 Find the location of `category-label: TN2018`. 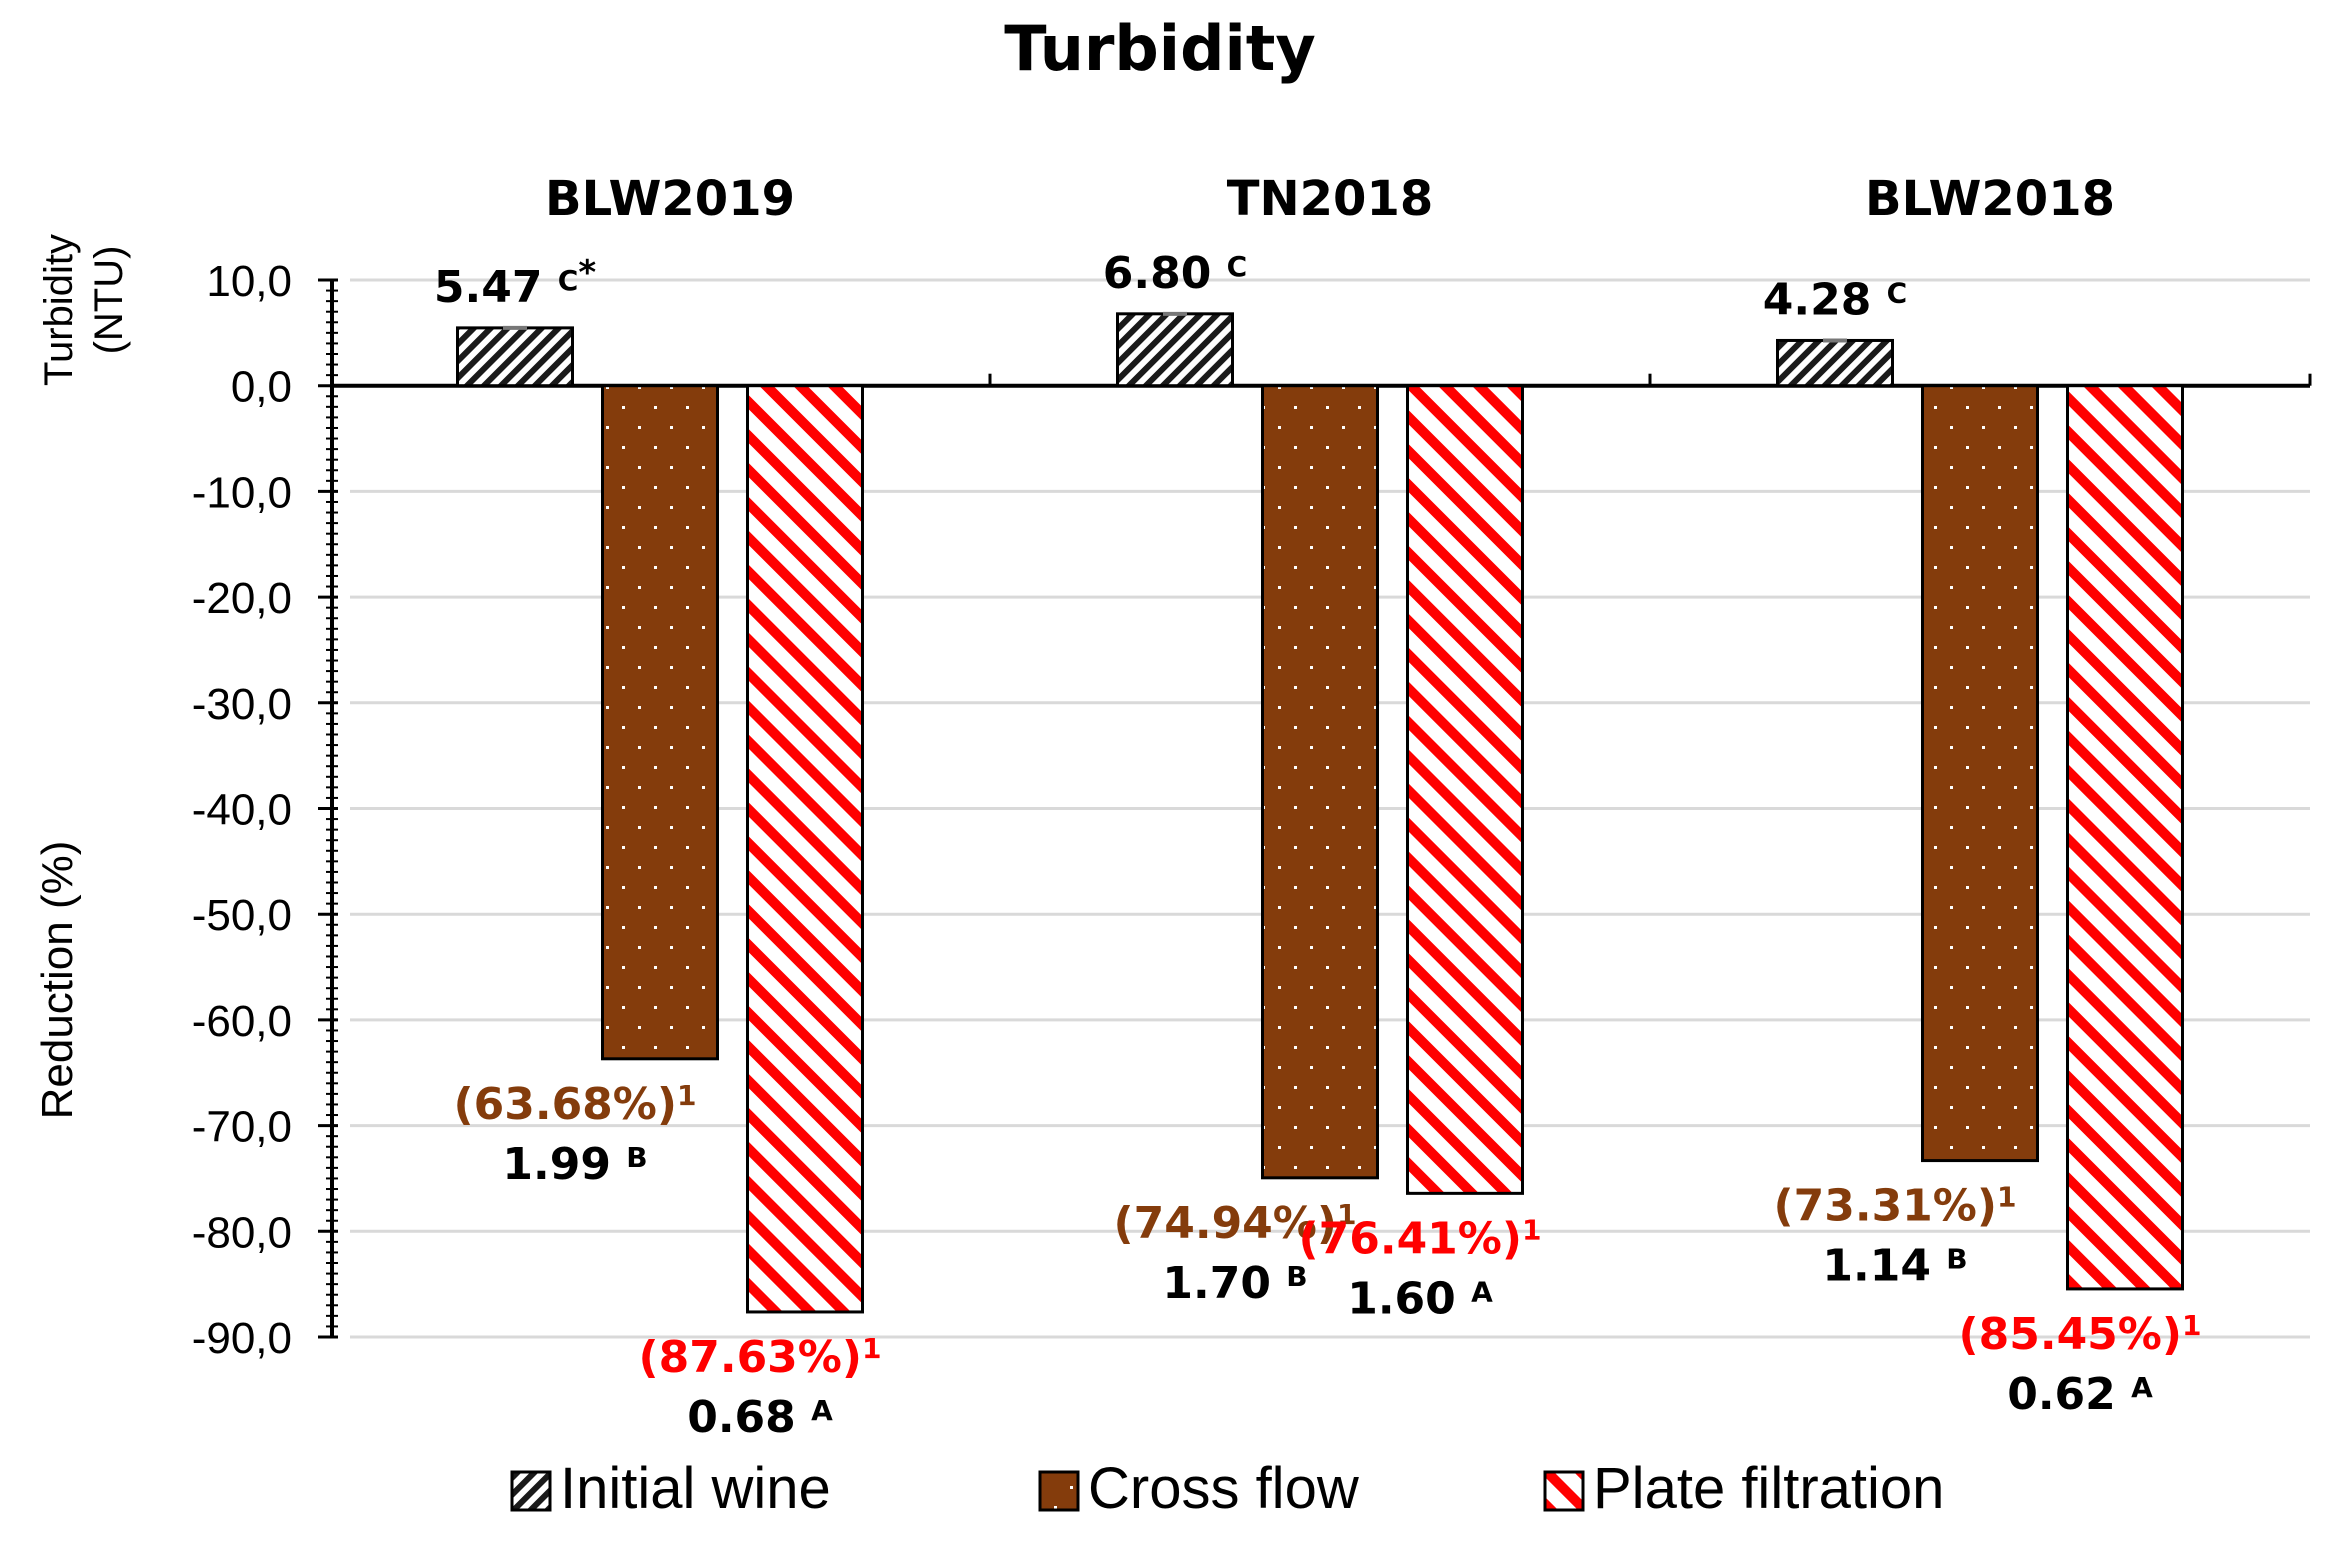

category-label: TN2018 is located at coordinates (1330, 199).